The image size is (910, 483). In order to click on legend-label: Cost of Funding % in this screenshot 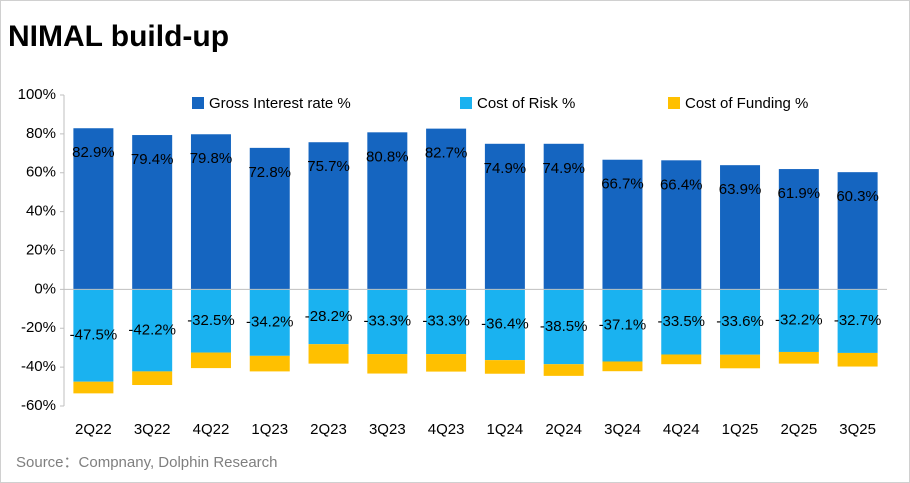, I will do `click(746, 103)`.